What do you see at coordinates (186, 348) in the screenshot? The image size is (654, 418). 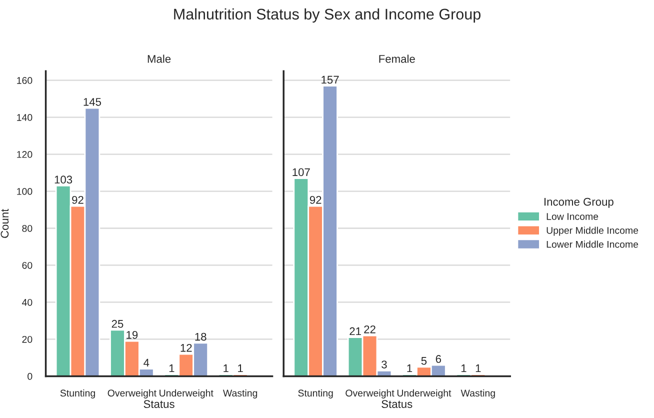 I see `data-label: 12` at bounding box center [186, 348].